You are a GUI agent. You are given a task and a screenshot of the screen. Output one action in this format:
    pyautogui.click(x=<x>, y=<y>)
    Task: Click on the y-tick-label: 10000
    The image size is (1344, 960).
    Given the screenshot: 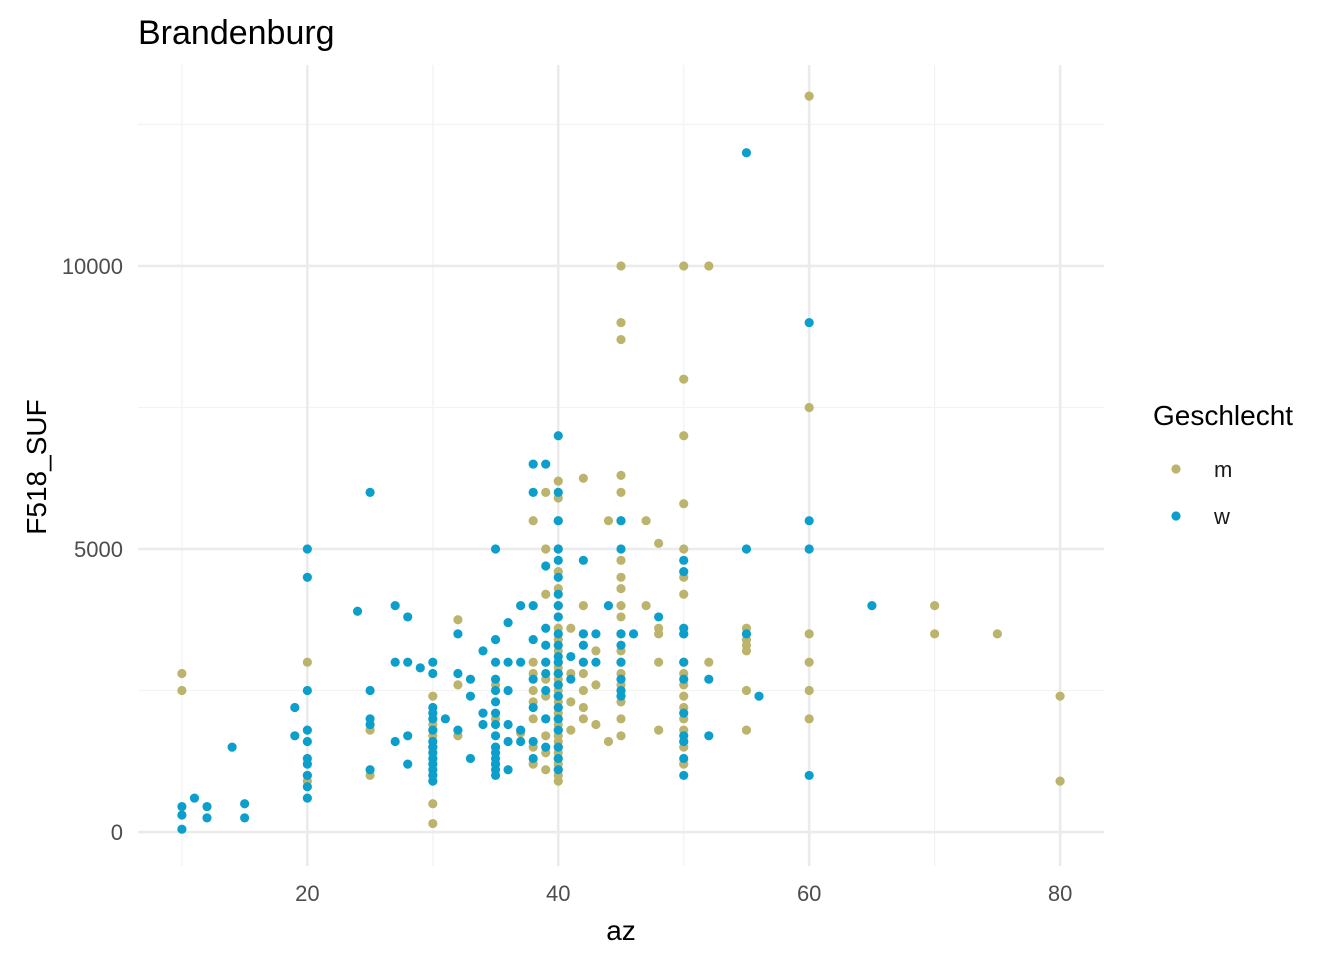 What is the action you would take?
    pyautogui.click(x=92, y=266)
    